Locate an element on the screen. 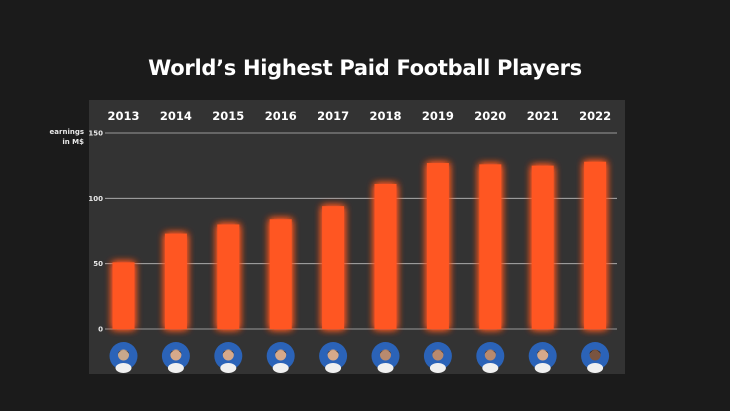  x-tick-label: 2015 is located at coordinates (228, 116).